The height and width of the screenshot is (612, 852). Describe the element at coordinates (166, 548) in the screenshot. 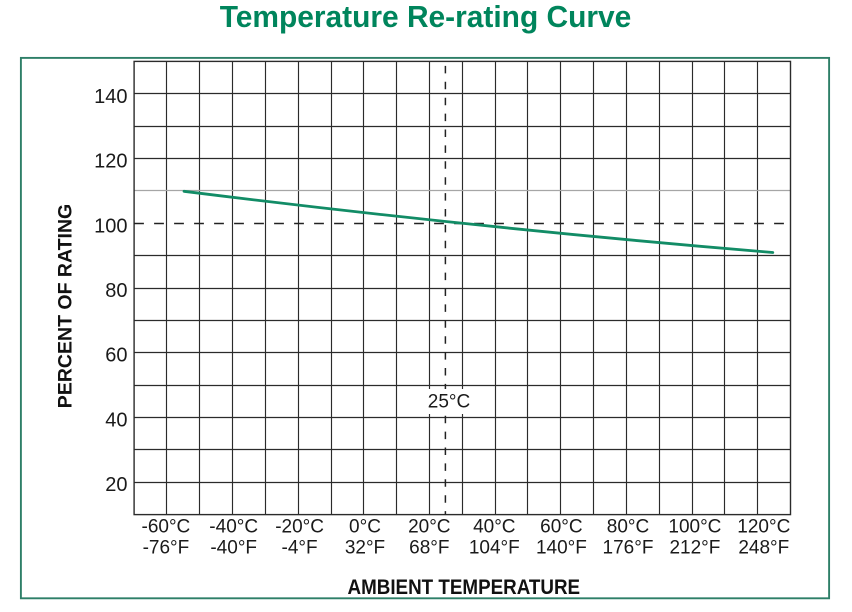

I see `svg-text: -76°F` at that location.